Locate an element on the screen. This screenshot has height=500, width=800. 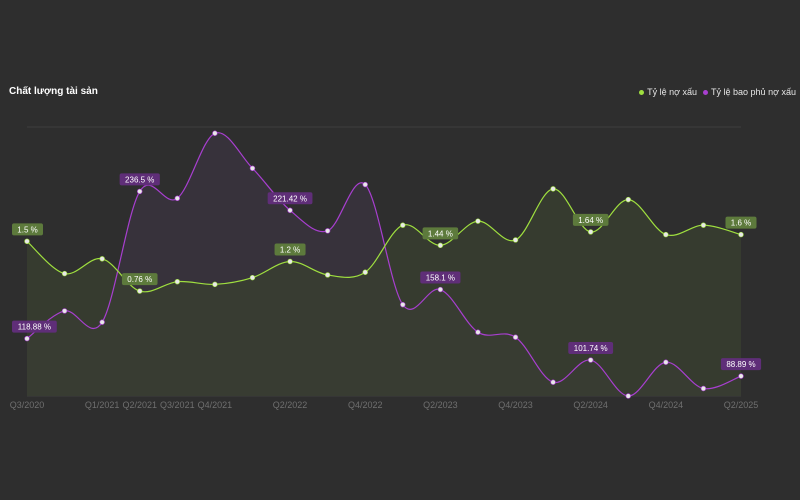
x-tick-label: Q2/2021 is located at coordinates (139, 405).